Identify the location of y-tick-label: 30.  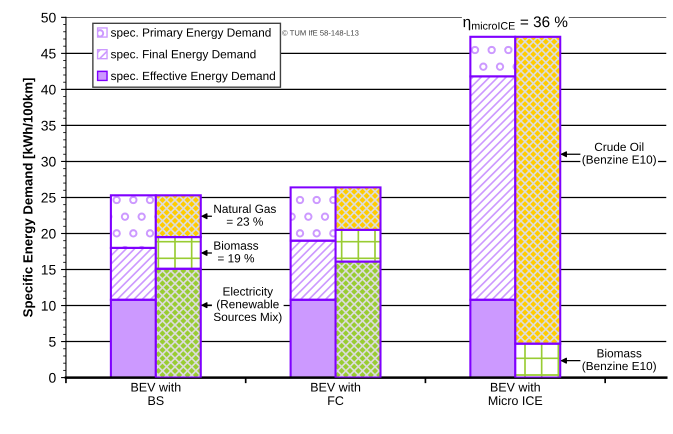
(48, 161).